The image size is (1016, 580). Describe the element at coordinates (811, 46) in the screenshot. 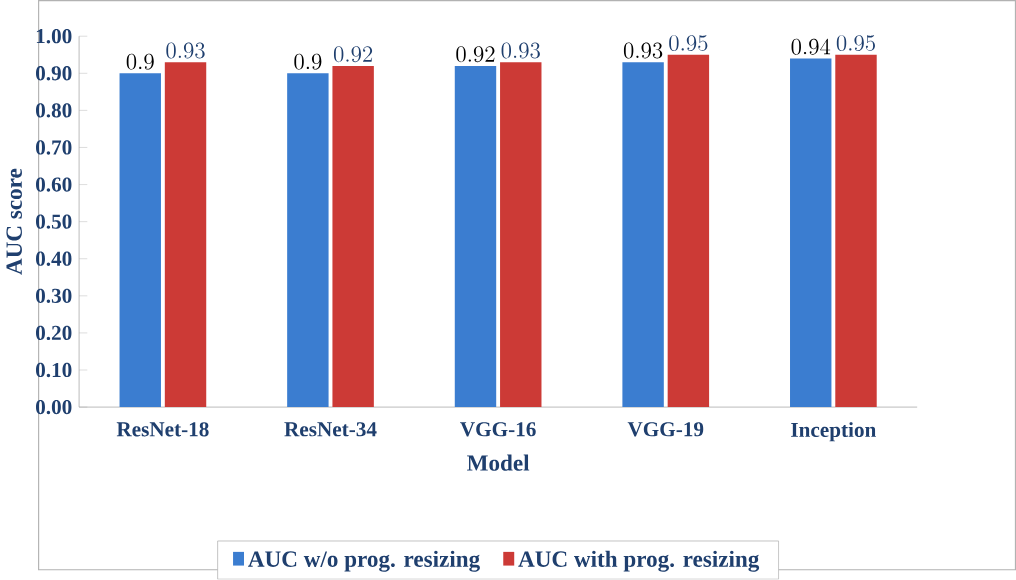

I see `data-label: 0.94` at that location.